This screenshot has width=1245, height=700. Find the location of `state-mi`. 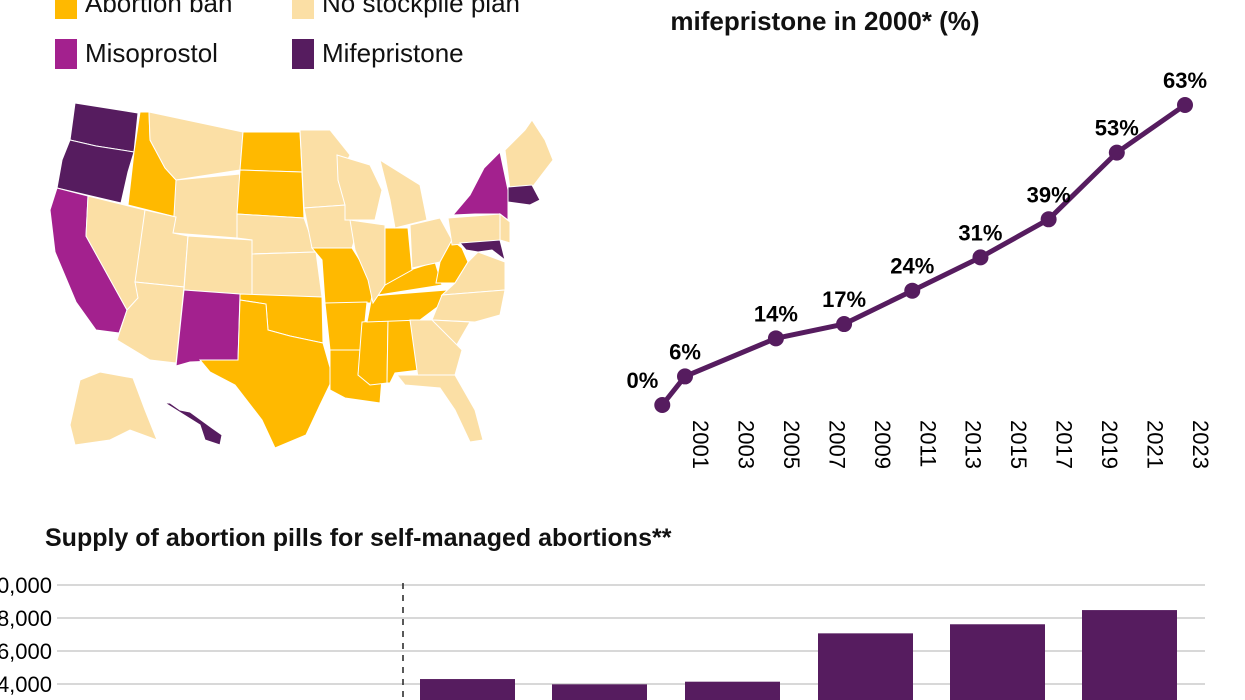

state-mi is located at coordinates (403, 193).